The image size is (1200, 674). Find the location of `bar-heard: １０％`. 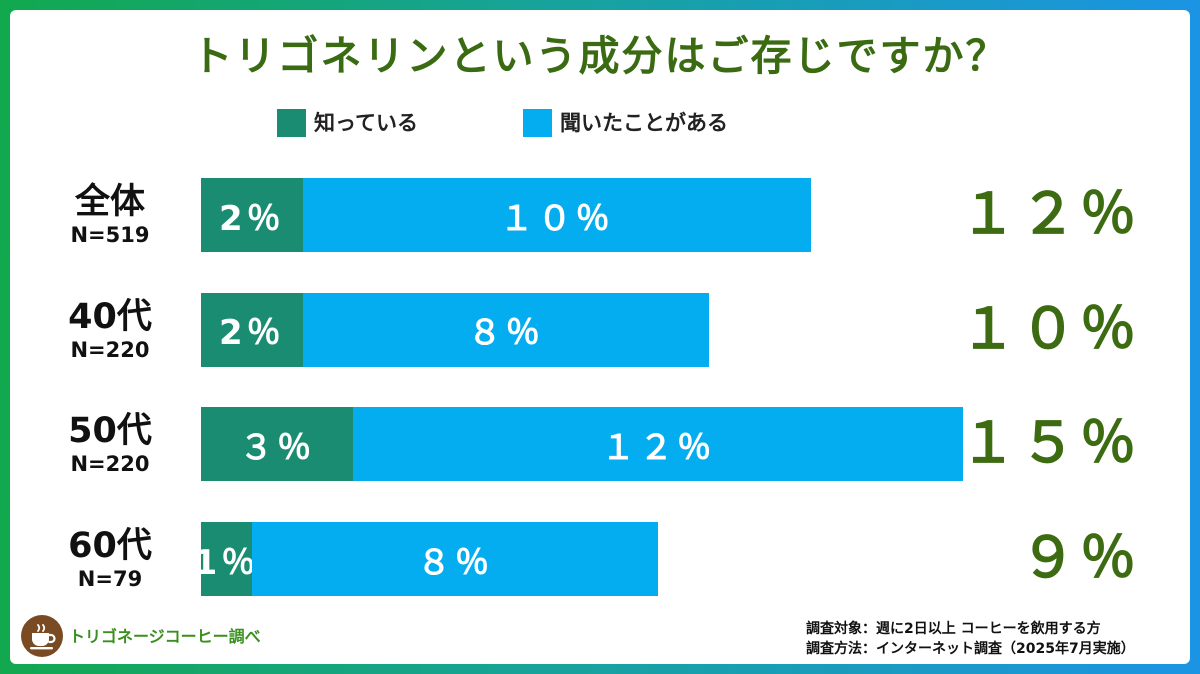

bar-heard: １０％ is located at coordinates (556, 215).